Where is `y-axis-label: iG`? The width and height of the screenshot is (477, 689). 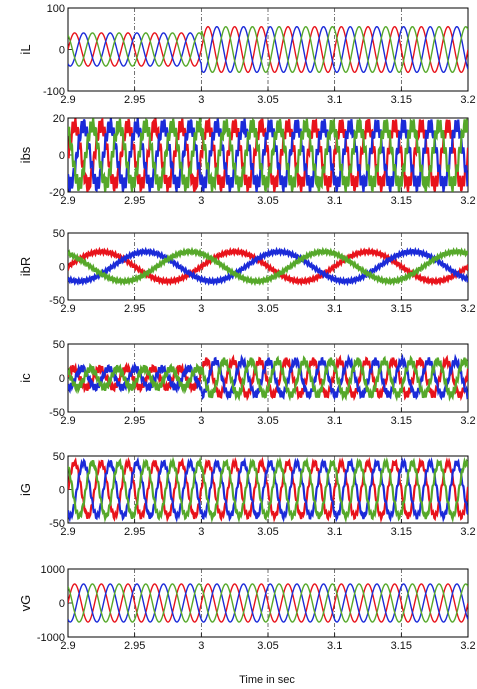
y-axis-label: iG is located at coordinates (25, 489).